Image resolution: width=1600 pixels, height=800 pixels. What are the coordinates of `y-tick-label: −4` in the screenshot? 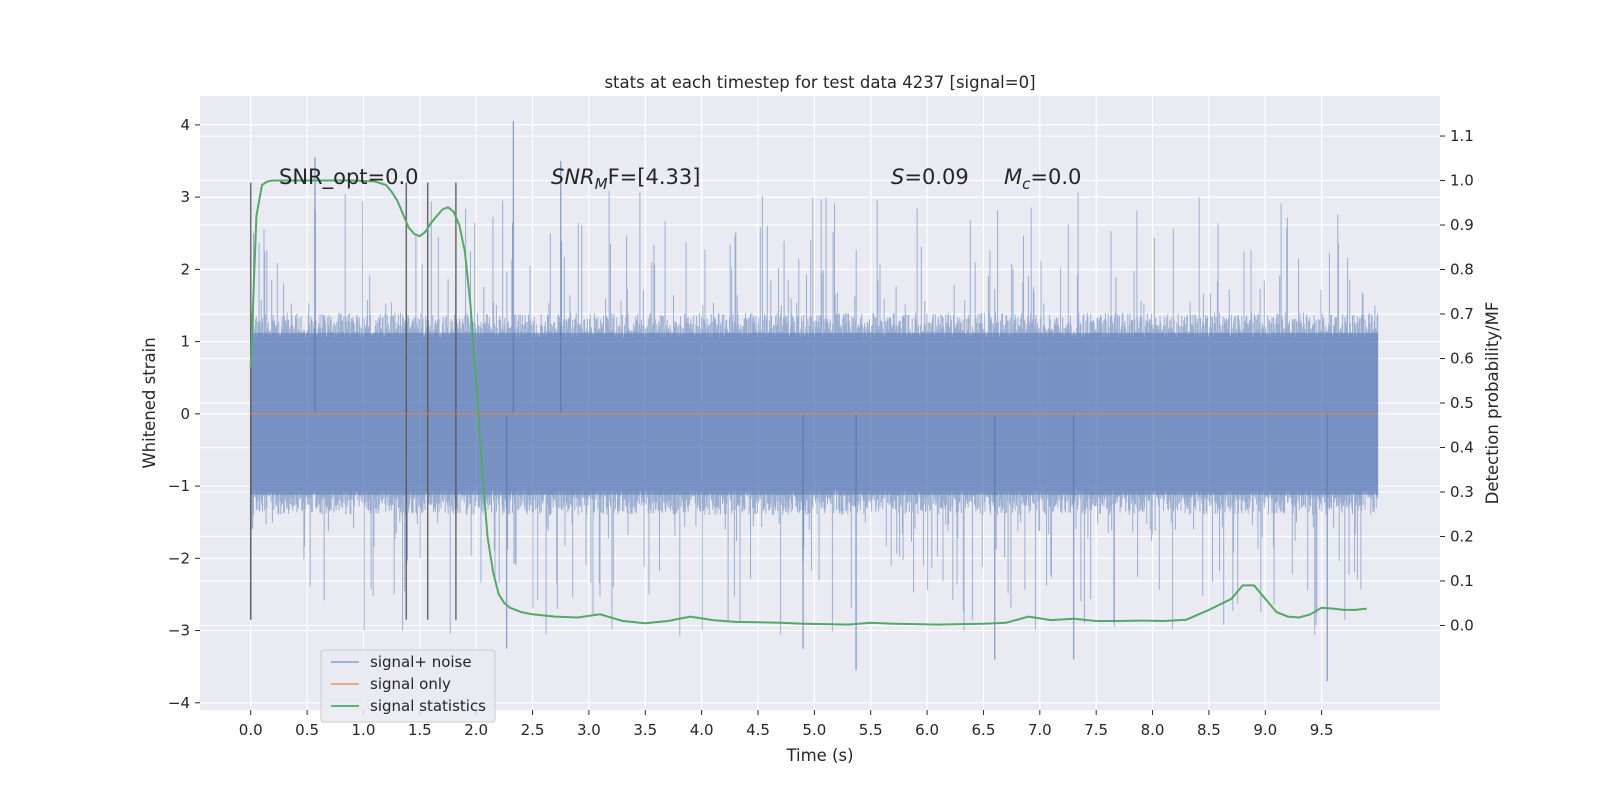 It's located at (179, 703).